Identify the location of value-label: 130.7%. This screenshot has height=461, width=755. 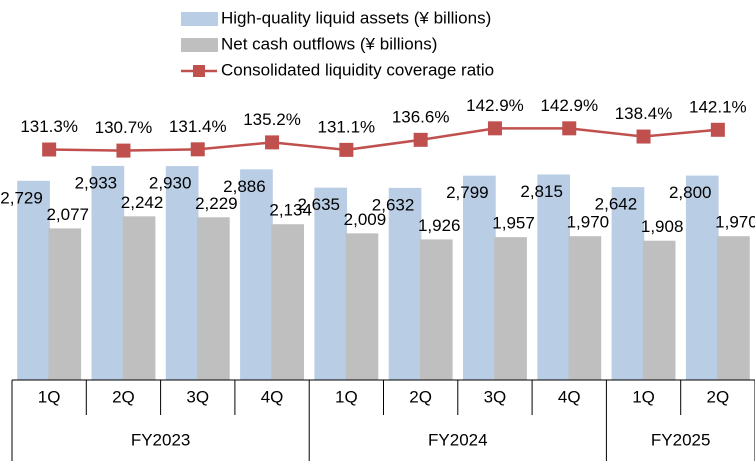
(124, 127).